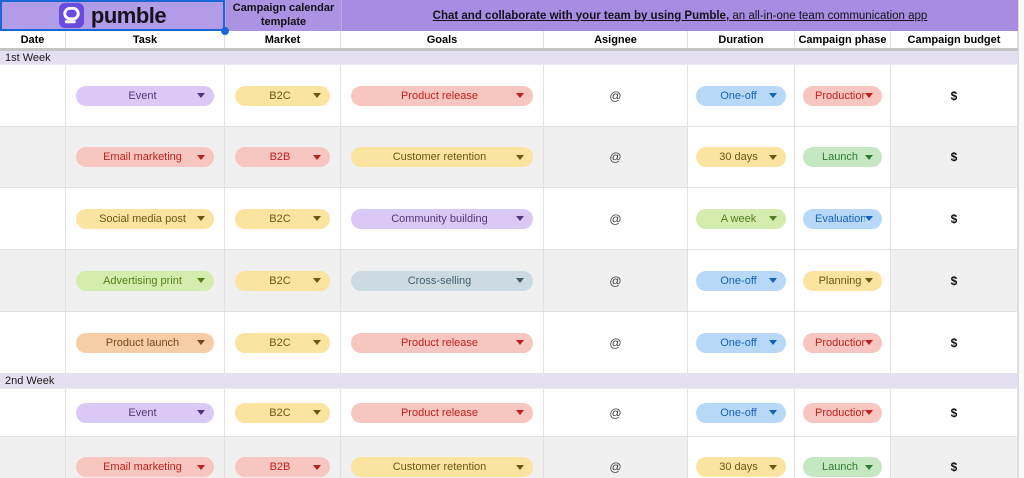 The image size is (1024, 478). Describe the element at coordinates (283, 15) in the screenshot. I see `template-title-cell: Campaign calendar template` at that location.